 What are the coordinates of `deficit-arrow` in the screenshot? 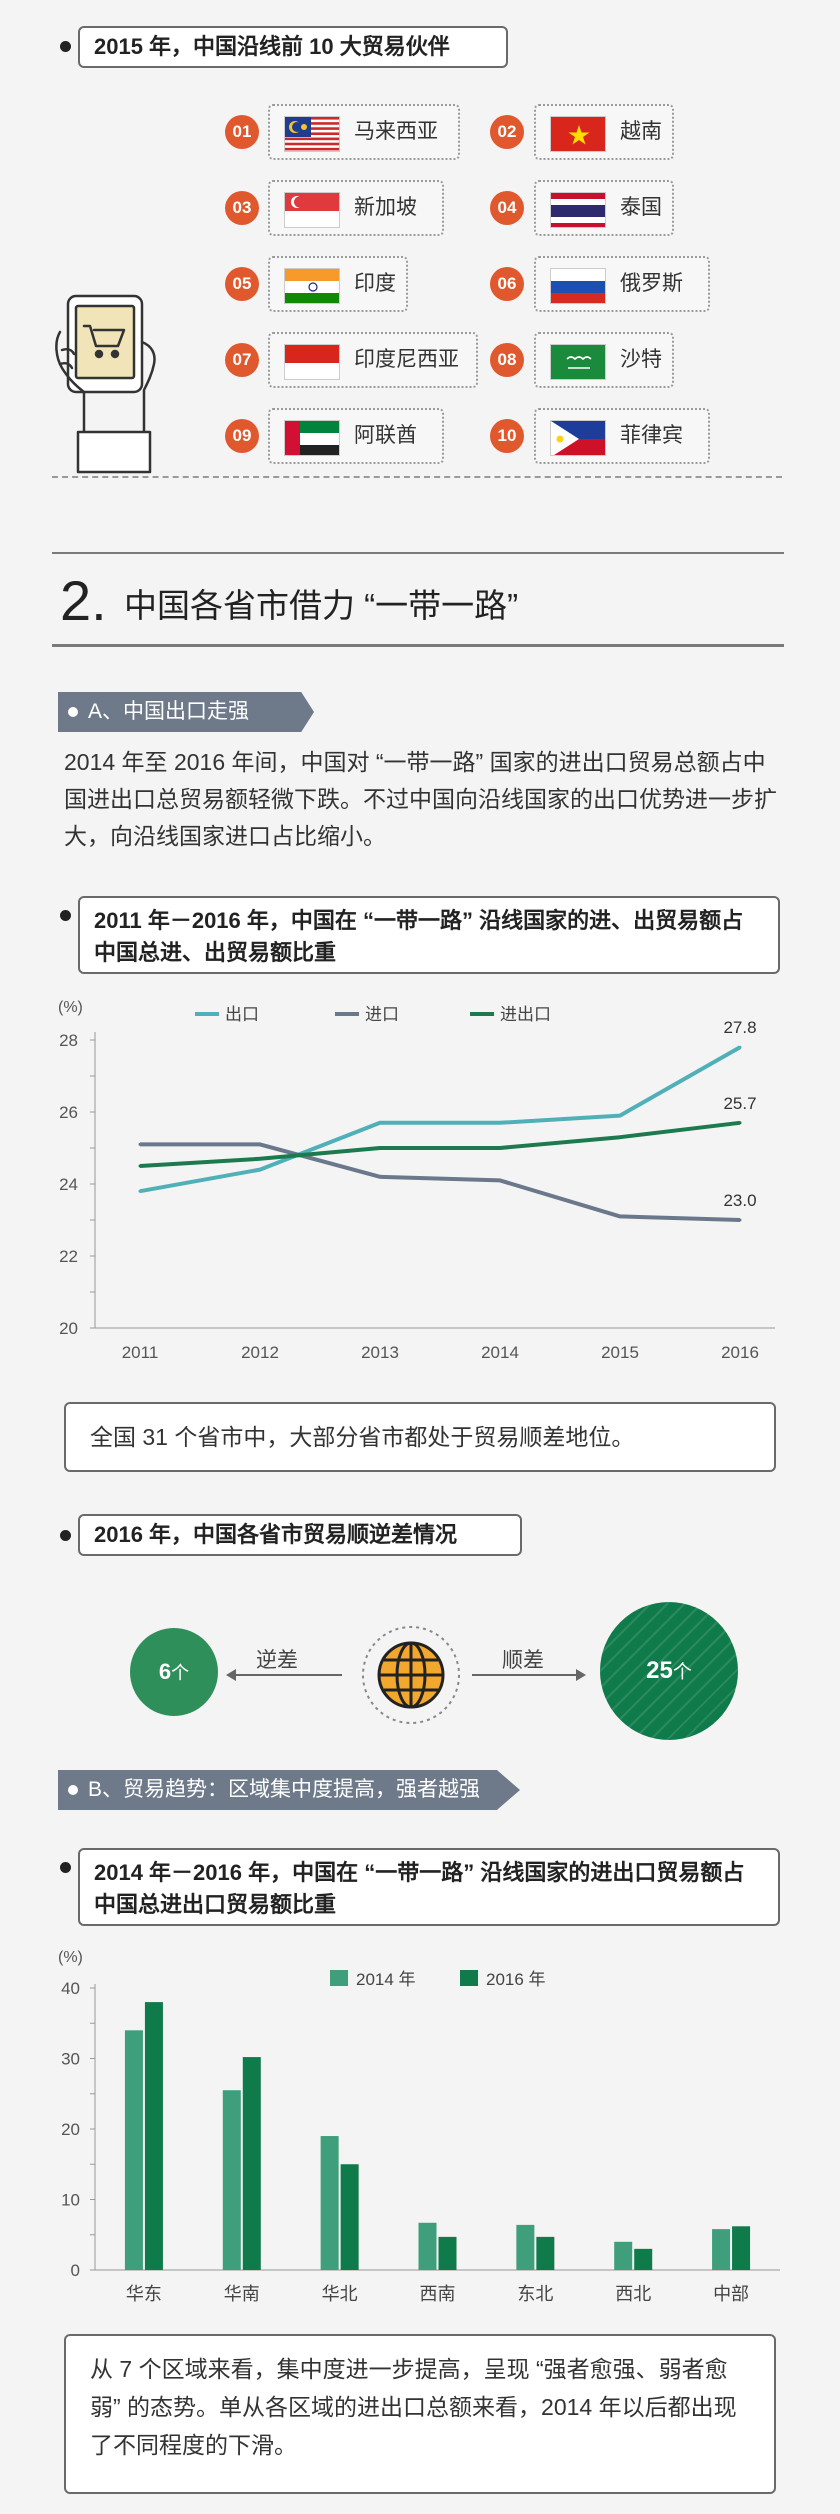 It's located at (287, 1675).